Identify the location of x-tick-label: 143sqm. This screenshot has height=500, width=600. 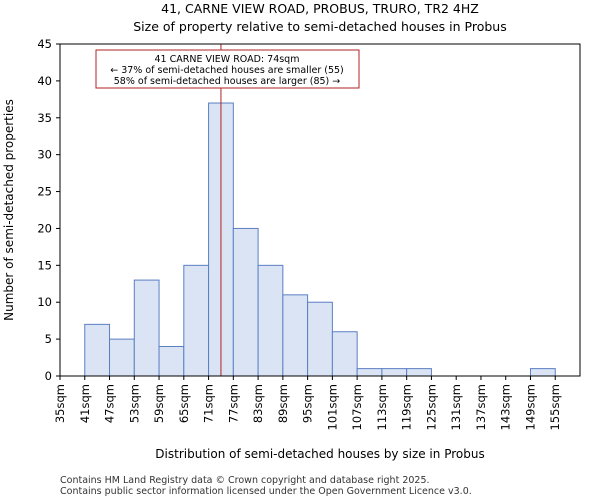
(506, 407).